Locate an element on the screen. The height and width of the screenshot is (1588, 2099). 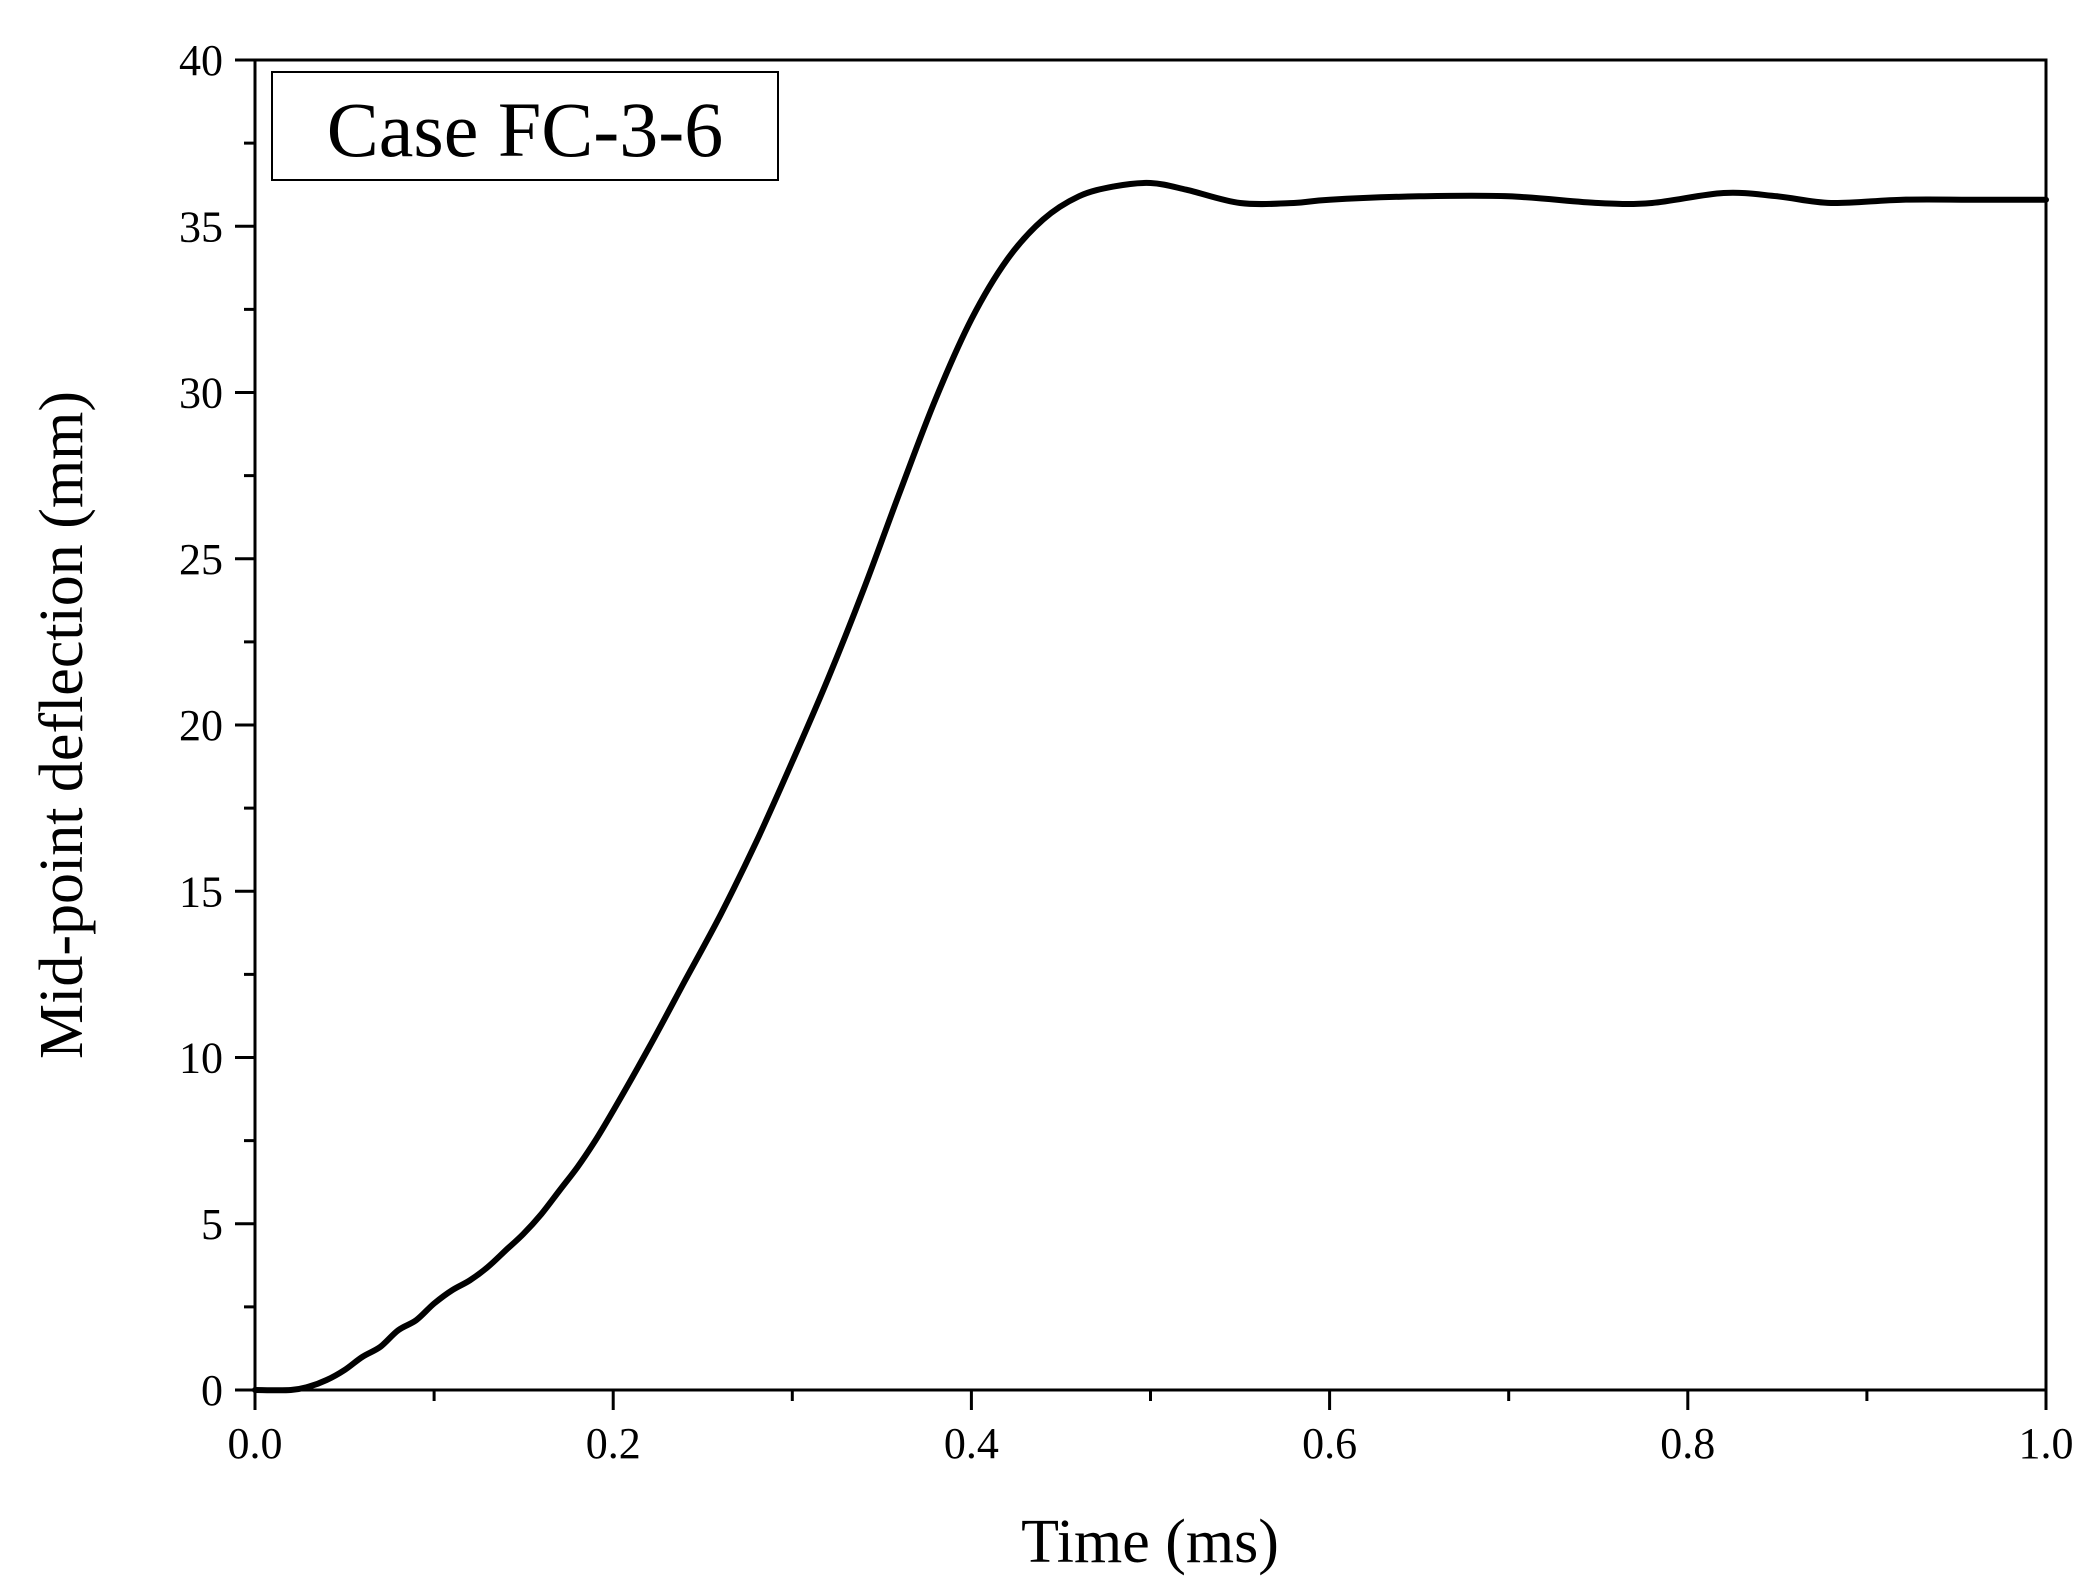
x-tick-label: 1.0 is located at coordinates (2046, 1443).